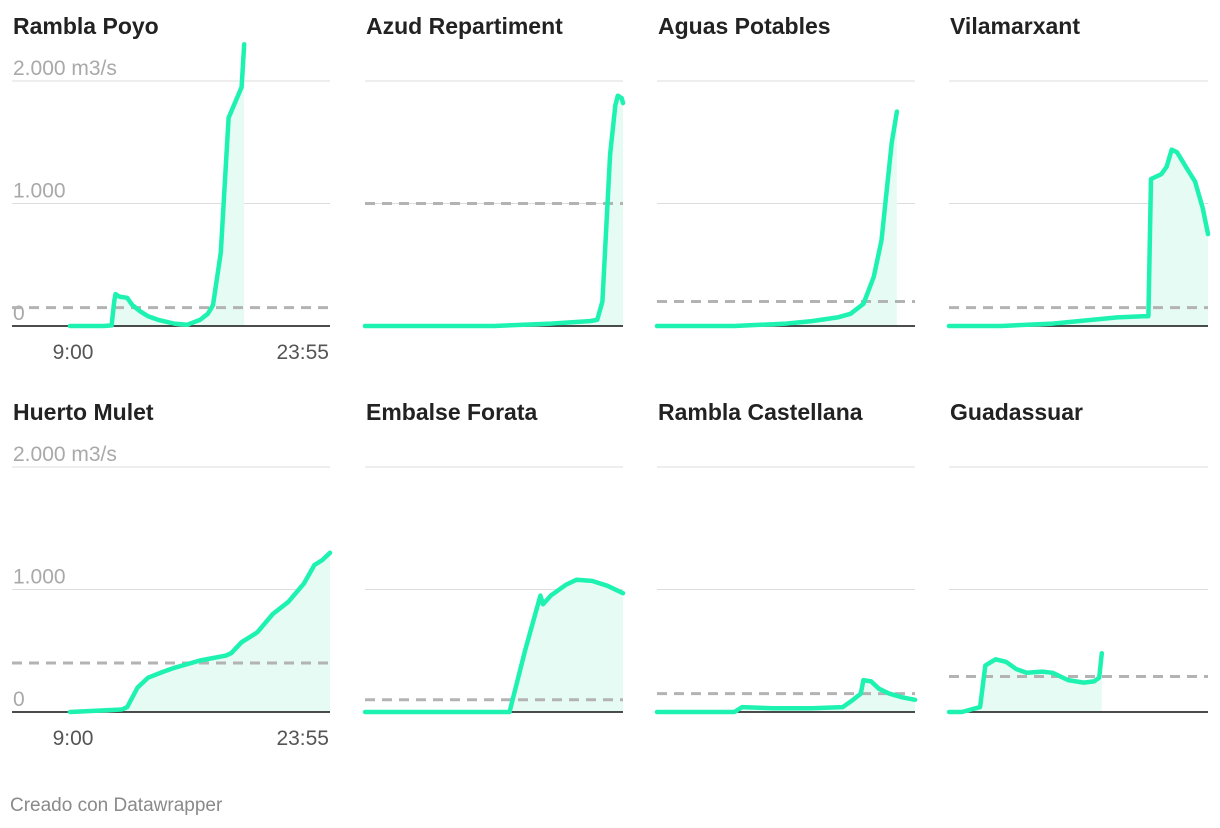  Describe the element at coordinates (451, 412) in the screenshot. I see `panel-title: Embalse Forata` at that location.